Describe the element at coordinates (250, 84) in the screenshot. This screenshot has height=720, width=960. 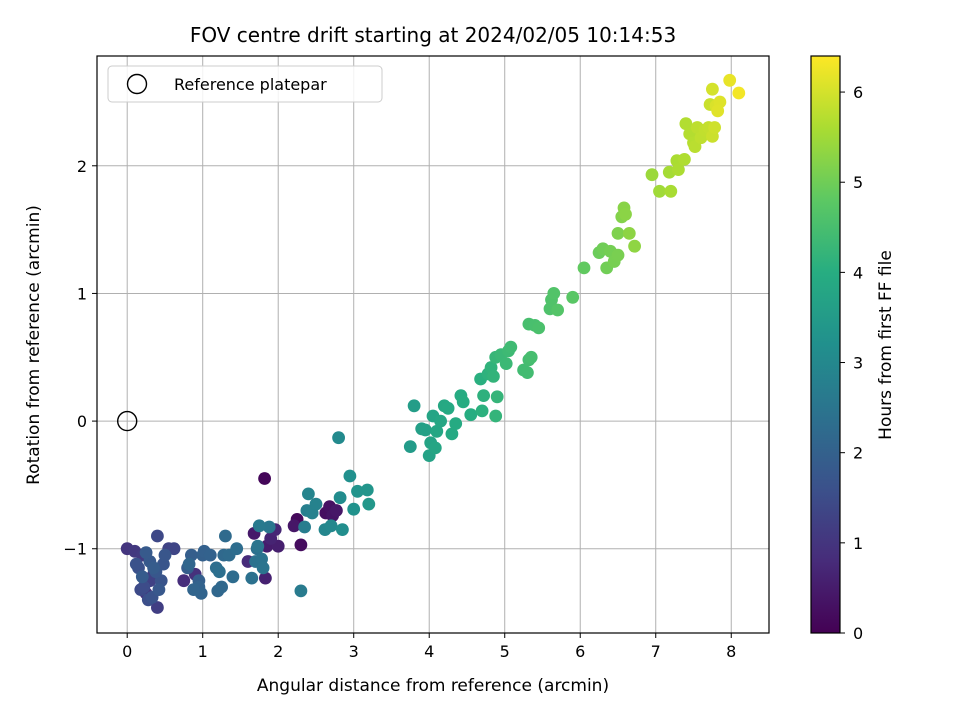
I see `legend-label: Reference platepar` at that location.